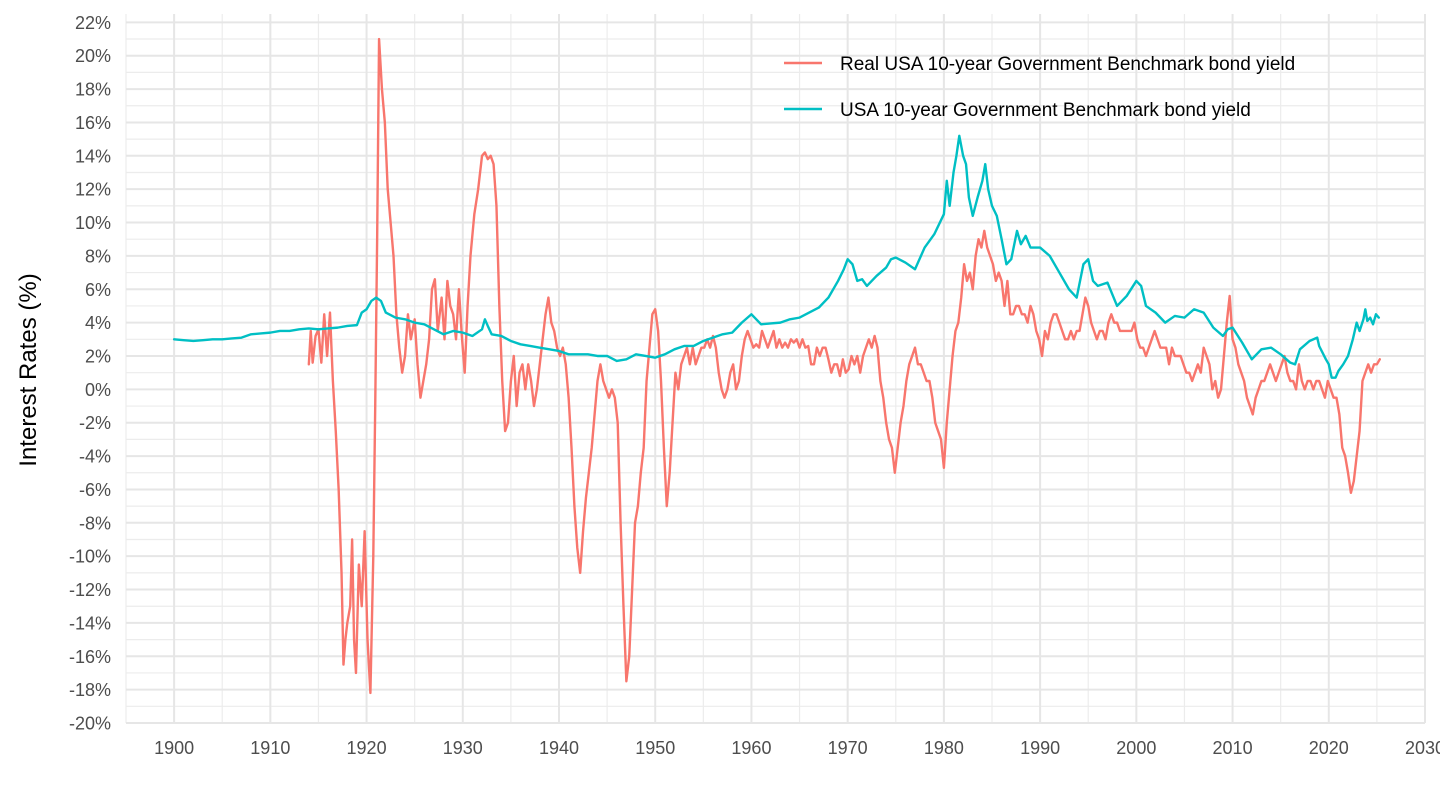 This screenshot has width=1440, height=810. Describe the element at coordinates (90, 590) in the screenshot. I see `y-tick-label: -12%` at that location.